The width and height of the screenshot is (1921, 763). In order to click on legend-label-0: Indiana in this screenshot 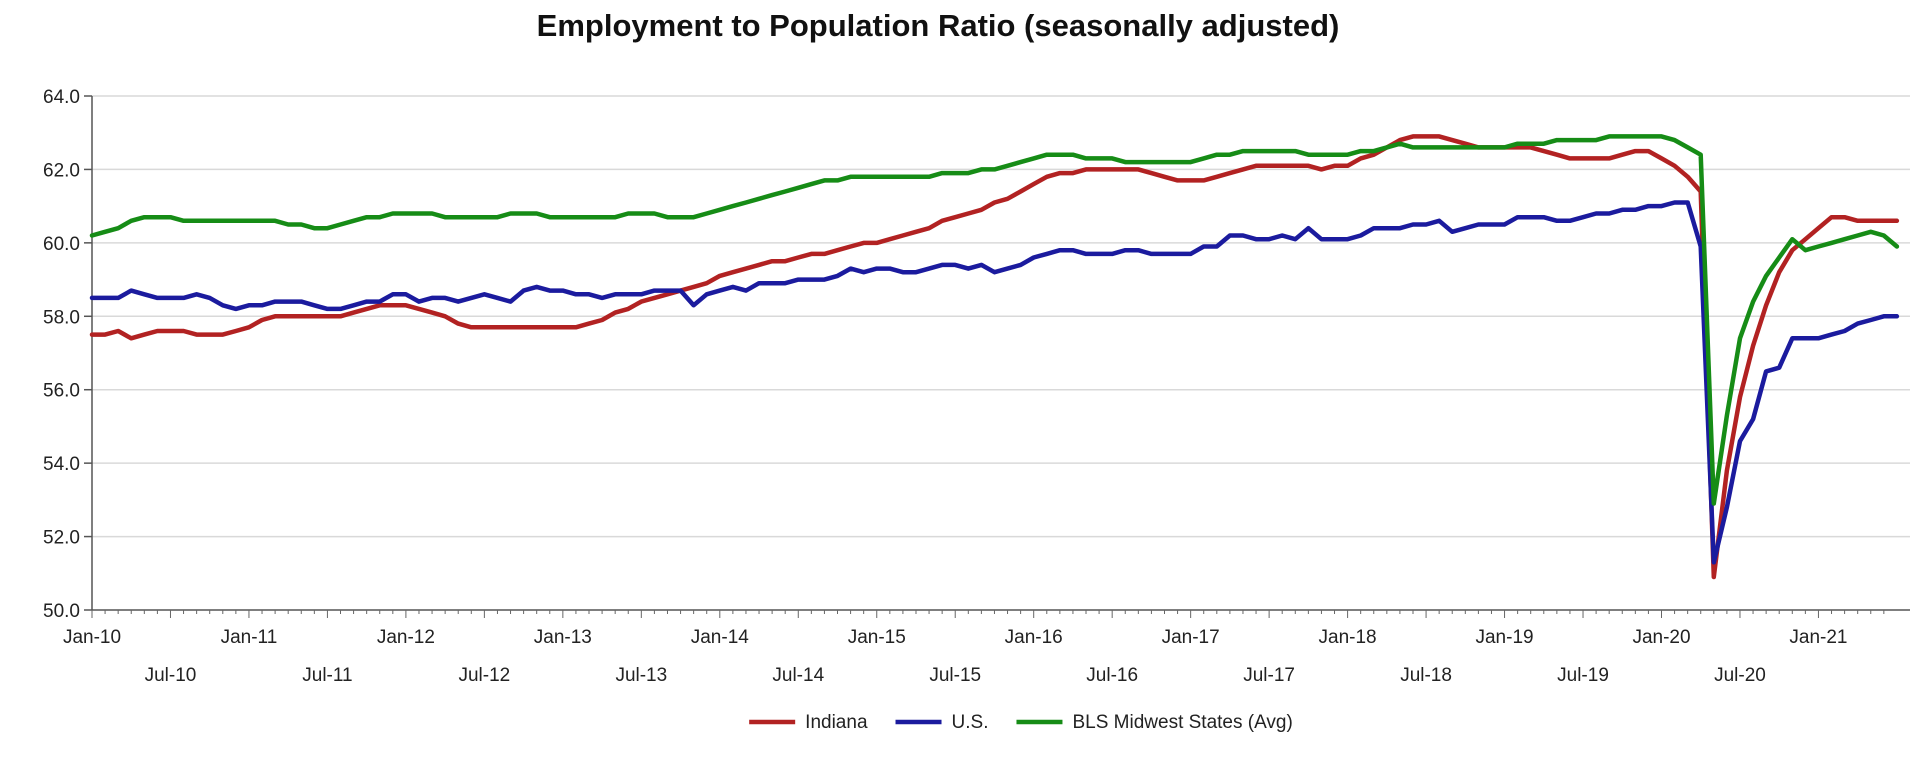, I will do `click(836, 722)`.